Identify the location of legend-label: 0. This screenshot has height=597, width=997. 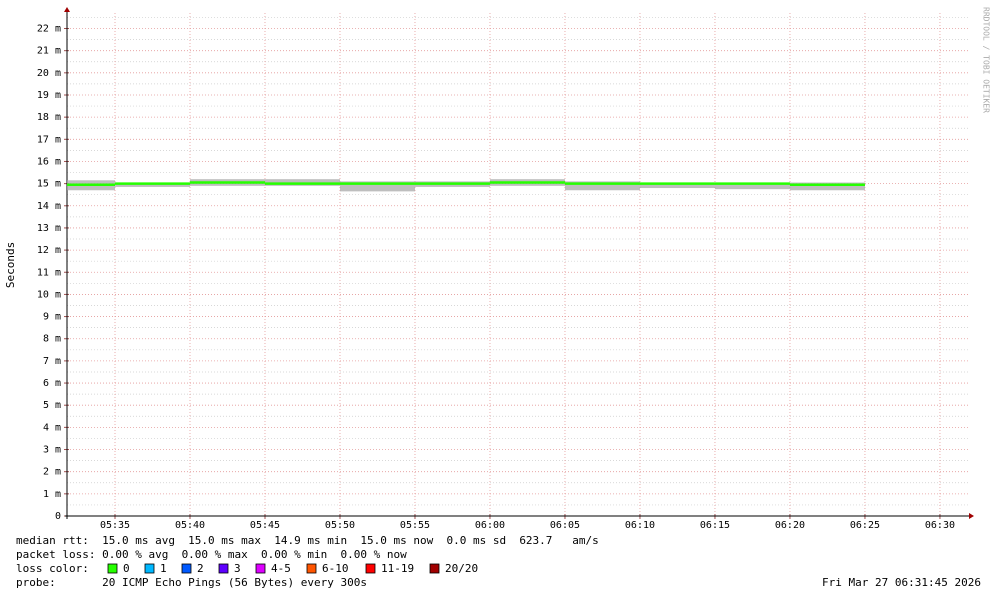
(126, 568).